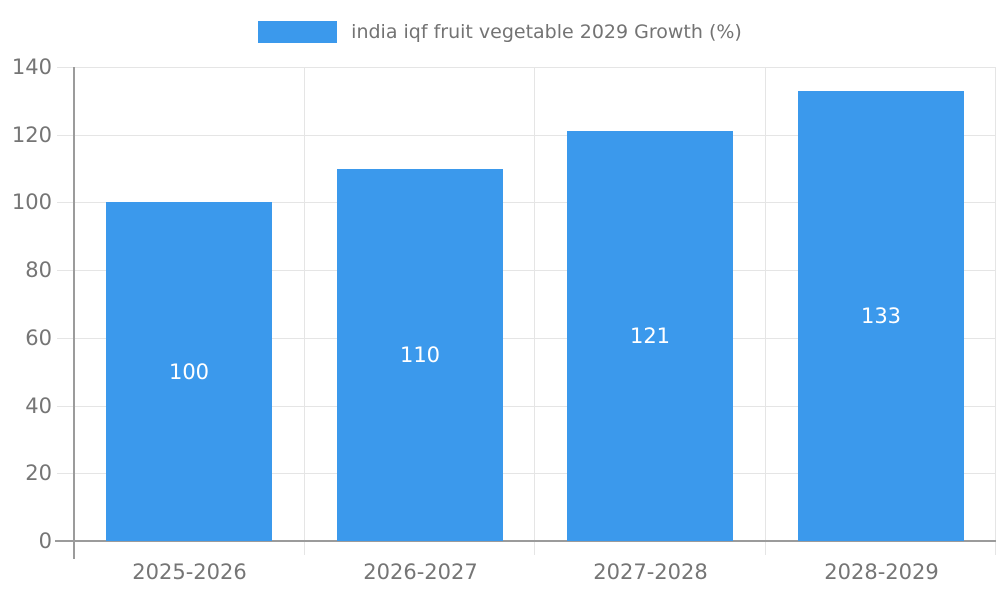 This screenshot has width=1000, height=600. Describe the element at coordinates (298, 32) in the screenshot. I see `legend-swatch-icon` at that location.